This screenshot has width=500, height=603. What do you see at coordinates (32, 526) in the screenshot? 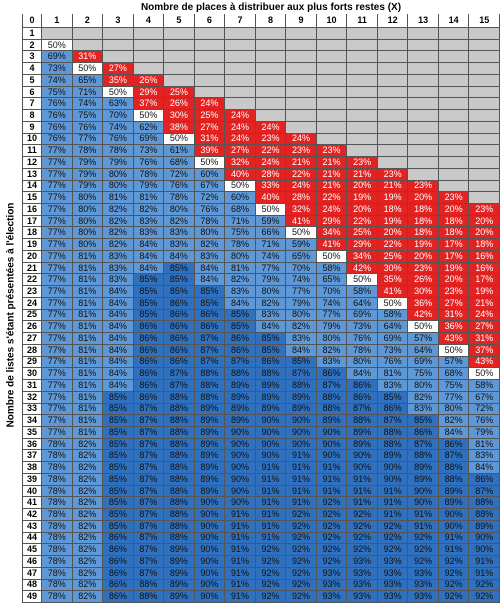
I see `row-header: 43` at bounding box center [32, 526].